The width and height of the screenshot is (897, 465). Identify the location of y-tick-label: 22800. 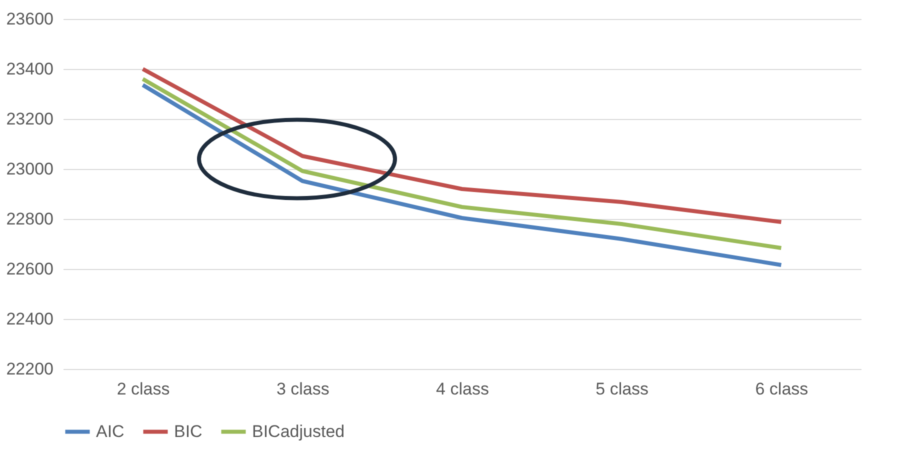
(30, 219).